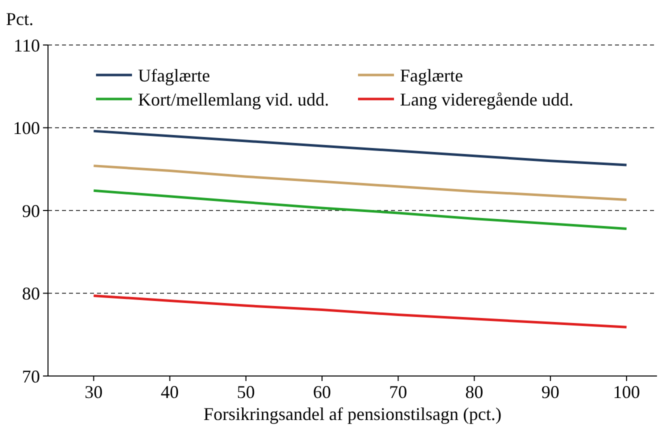 The image size is (659, 430). Describe the element at coordinates (26, 128) in the screenshot. I see `y-tick-label: 100` at that location.